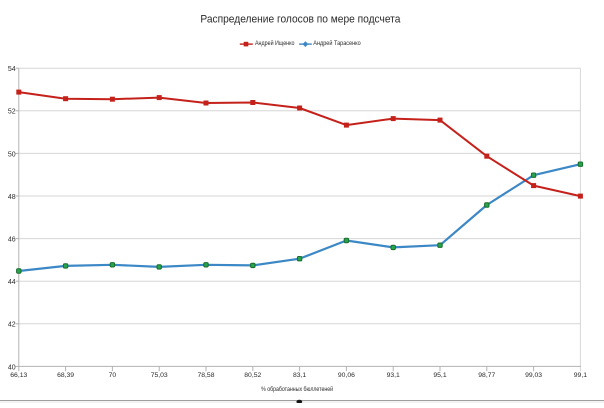 Image resolution: width=604 pixels, height=408 pixels. What do you see at coordinates (12, 240) in the screenshot?
I see `svg-text: 46` at bounding box center [12, 240].